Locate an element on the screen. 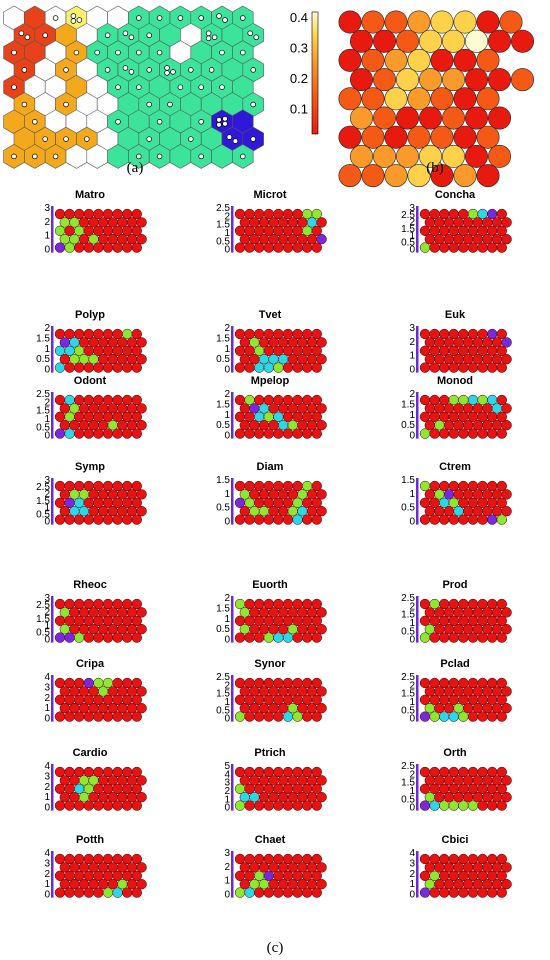 The height and width of the screenshot is (960, 550). plane-title: Pclad is located at coordinates (454, 664).